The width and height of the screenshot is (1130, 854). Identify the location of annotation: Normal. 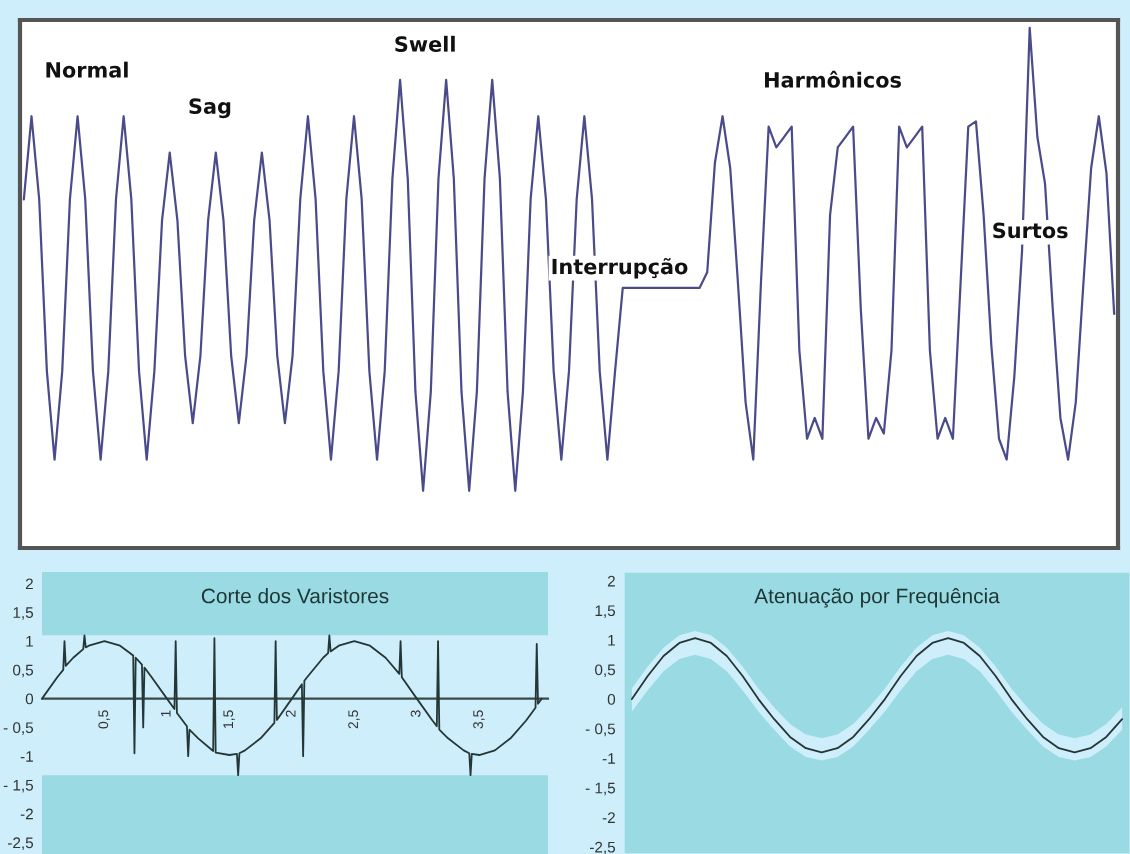
(87, 69).